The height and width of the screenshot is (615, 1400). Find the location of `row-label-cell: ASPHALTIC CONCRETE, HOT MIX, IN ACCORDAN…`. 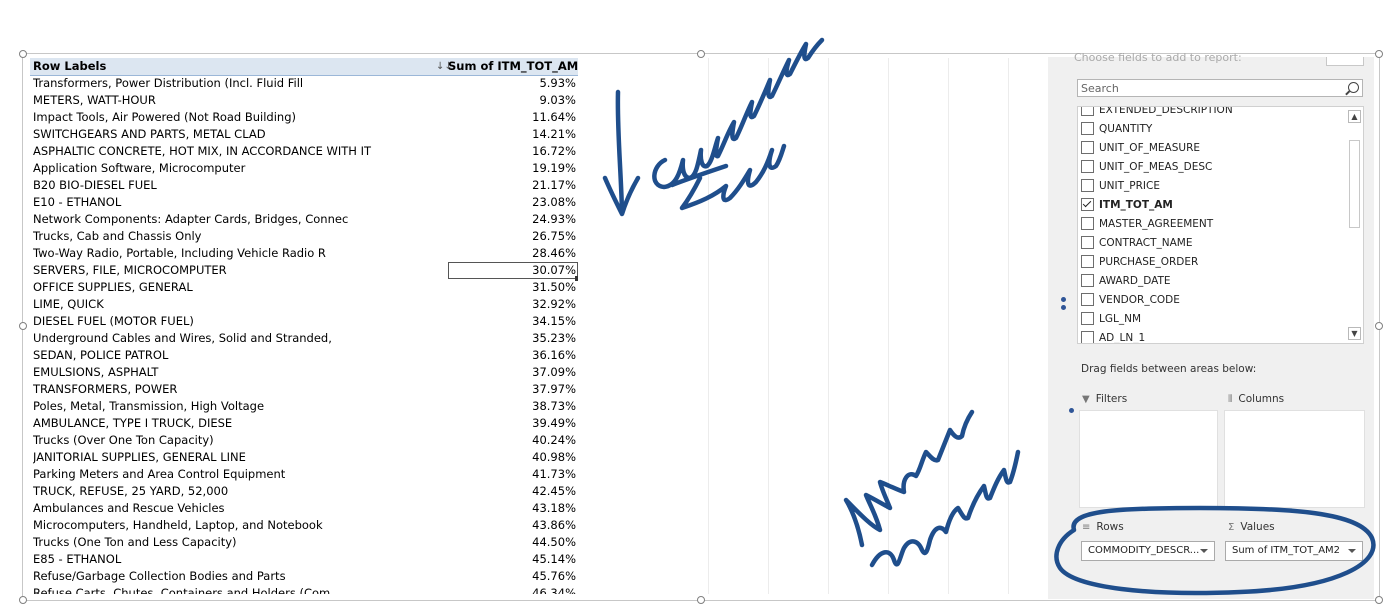

row-label-cell: ASPHALTIC CONCRETE, HOT MIX, IN ACCORDAN… is located at coordinates (202, 151).